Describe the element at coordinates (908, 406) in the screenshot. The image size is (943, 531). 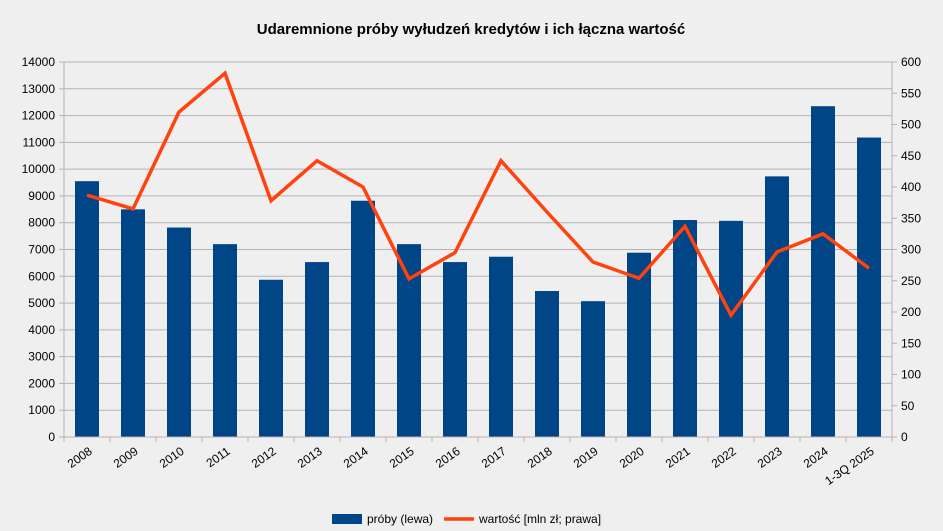
I see `right-axis-tick-label: 50` at that location.